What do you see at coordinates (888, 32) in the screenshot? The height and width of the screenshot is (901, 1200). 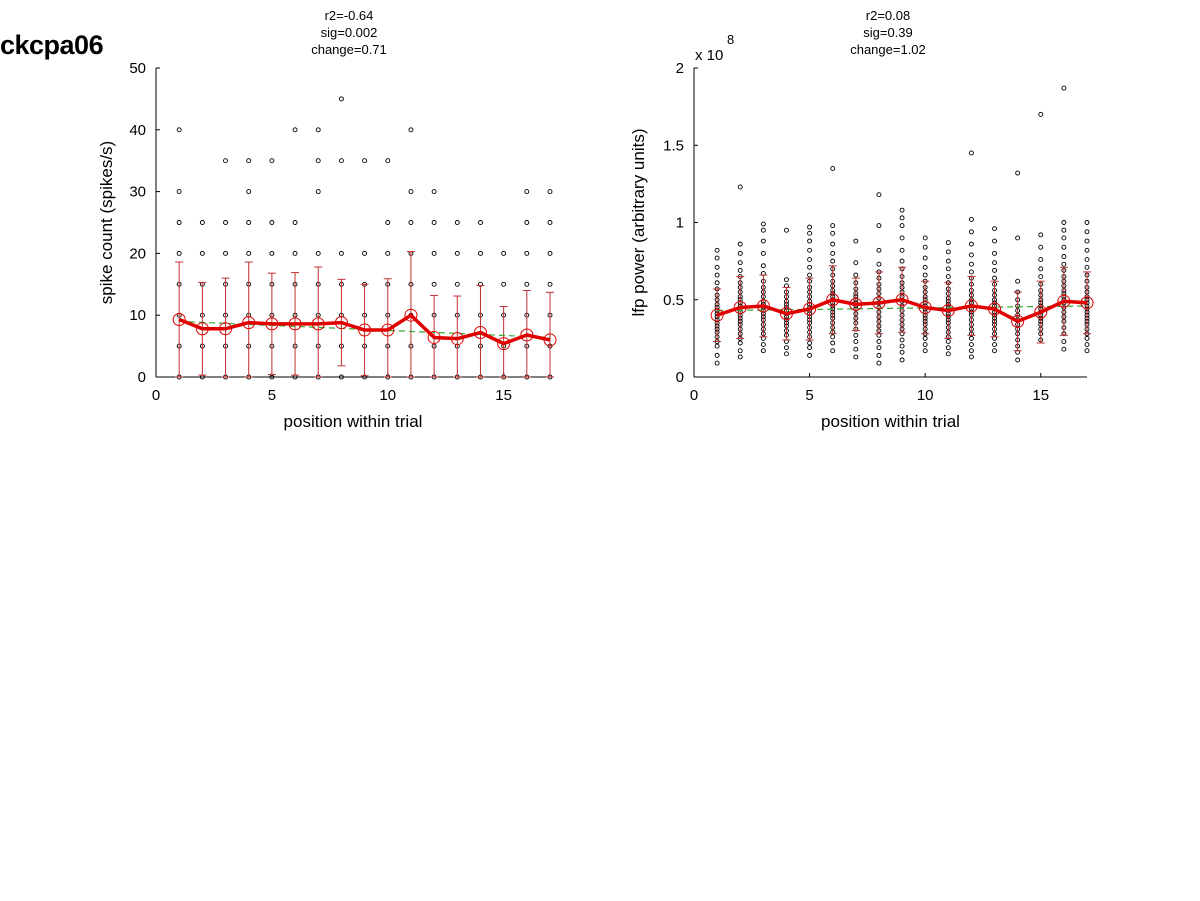 I see `stat-label: sig=0.39` at bounding box center [888, 32].